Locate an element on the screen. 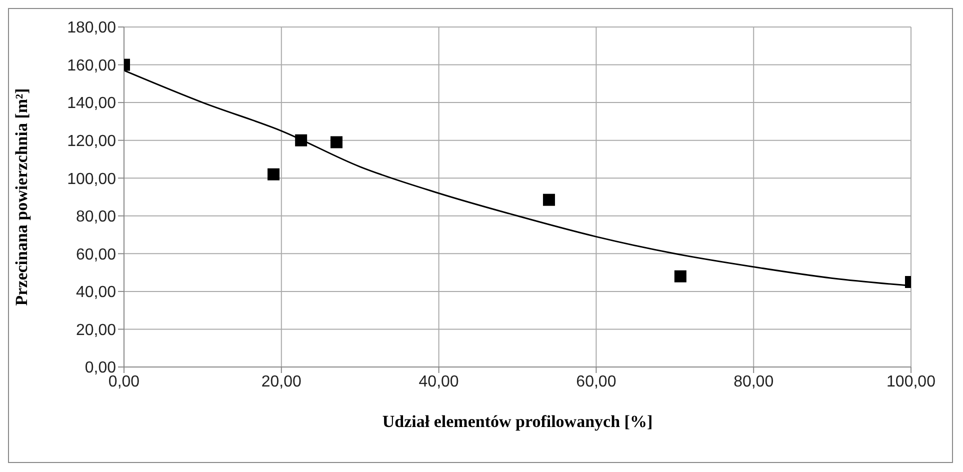  y-tick-label: 120,00 is located at coordinates (91, 141).